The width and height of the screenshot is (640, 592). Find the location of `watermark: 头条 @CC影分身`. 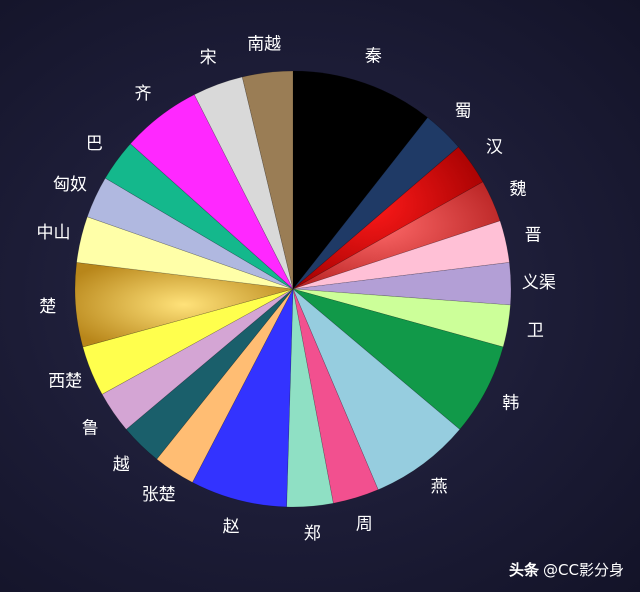

watermark: 头条 @CC影分身 is located at coordinates (566, 569).